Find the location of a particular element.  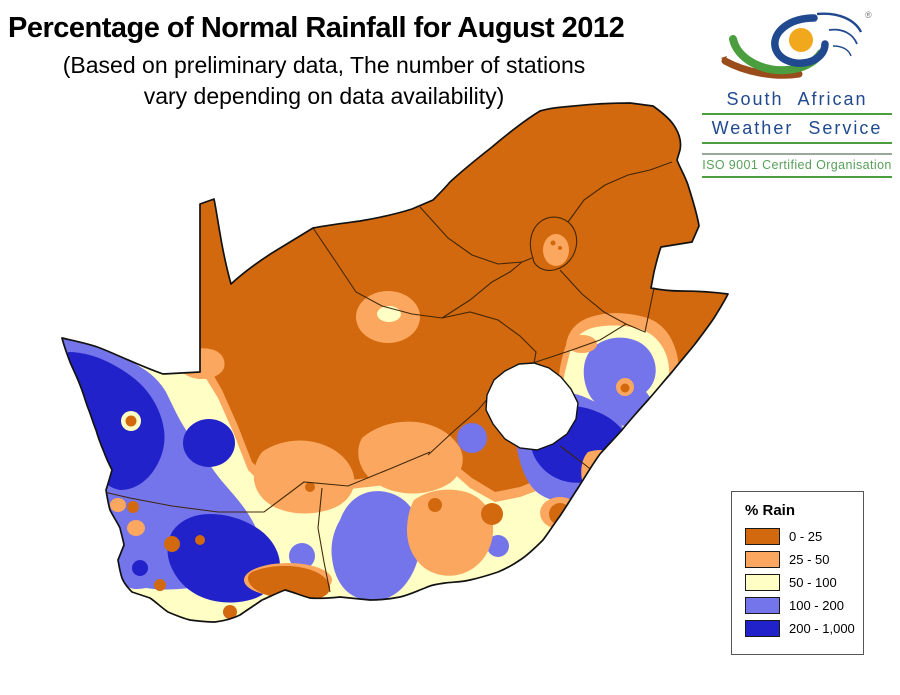

saws-swirl-icon: ® is located at coordinates (796, 44).